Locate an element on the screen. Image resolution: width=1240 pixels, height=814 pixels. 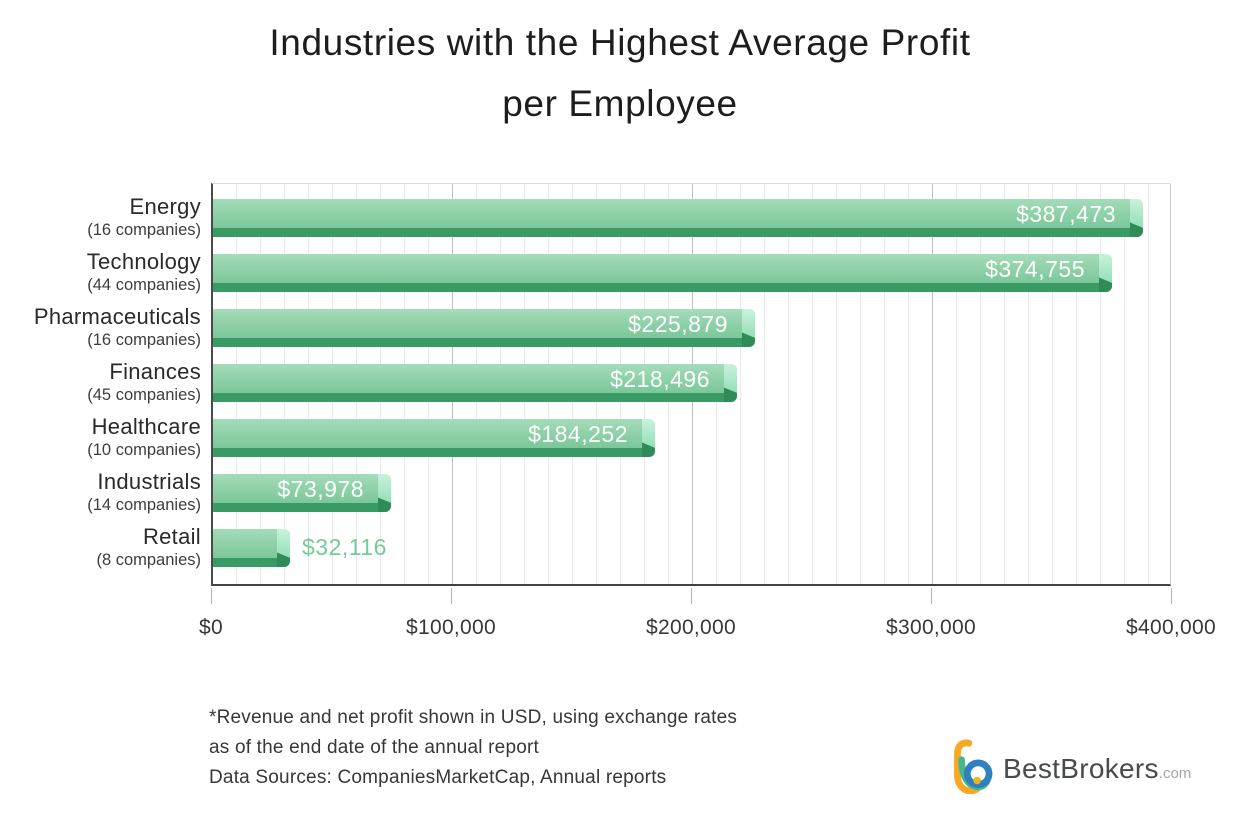
category-label: Retail is located at coordinates (171, 536).